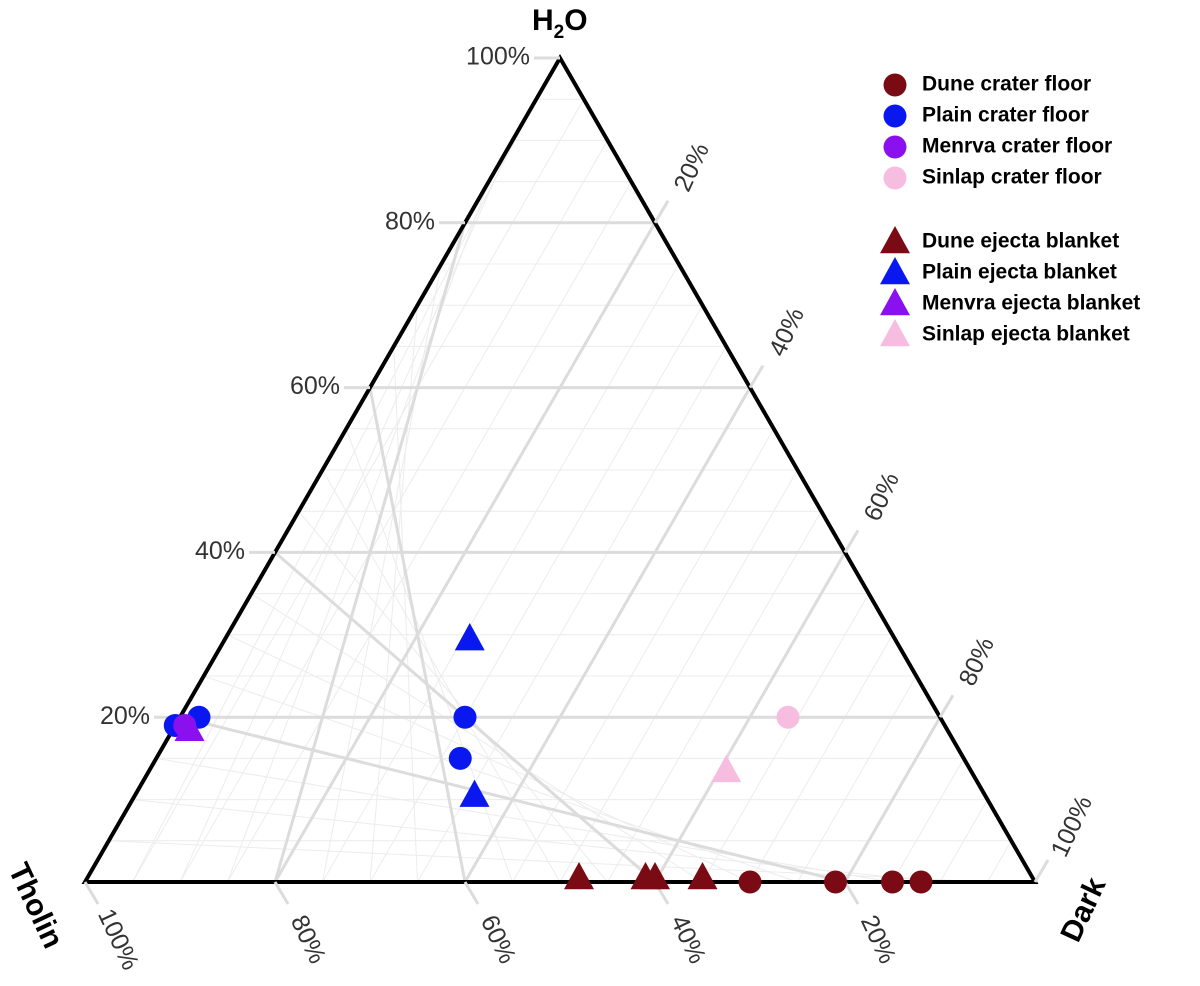 The width and height of the screenshot is (1200, 986). I want to click on legend-label-menrva-crater-floor: Menrva crater floor, so click(1017, 146).